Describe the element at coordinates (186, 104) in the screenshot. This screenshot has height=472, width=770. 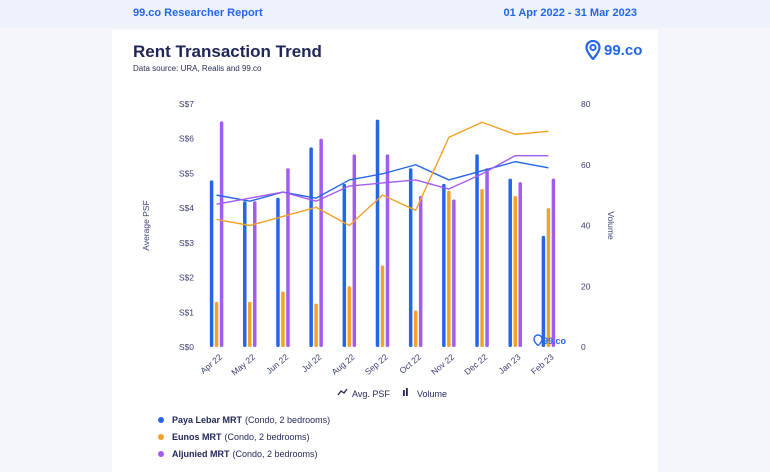
I see `y-tick-label: S$7` at that location.